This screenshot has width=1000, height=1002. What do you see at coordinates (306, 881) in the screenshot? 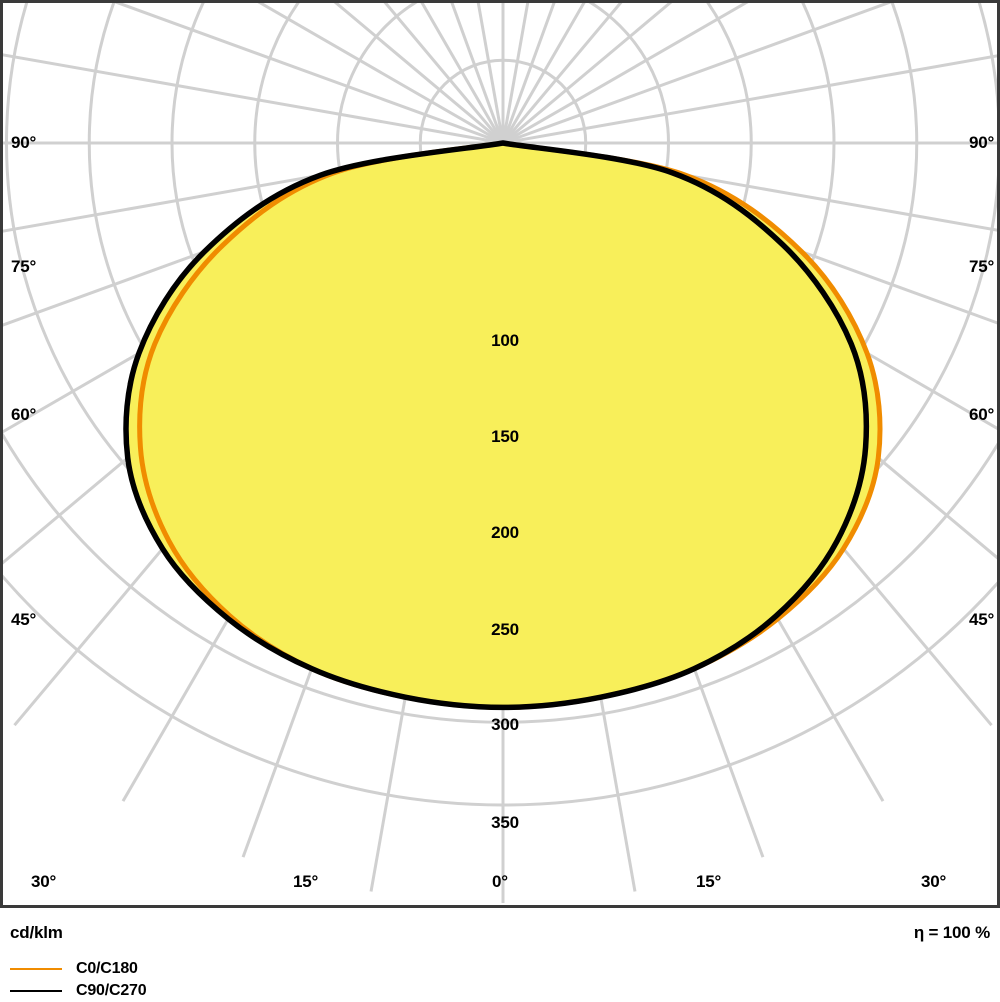
I see `angle-label-bottom-0: 15°` at bounding box center [306, 881].